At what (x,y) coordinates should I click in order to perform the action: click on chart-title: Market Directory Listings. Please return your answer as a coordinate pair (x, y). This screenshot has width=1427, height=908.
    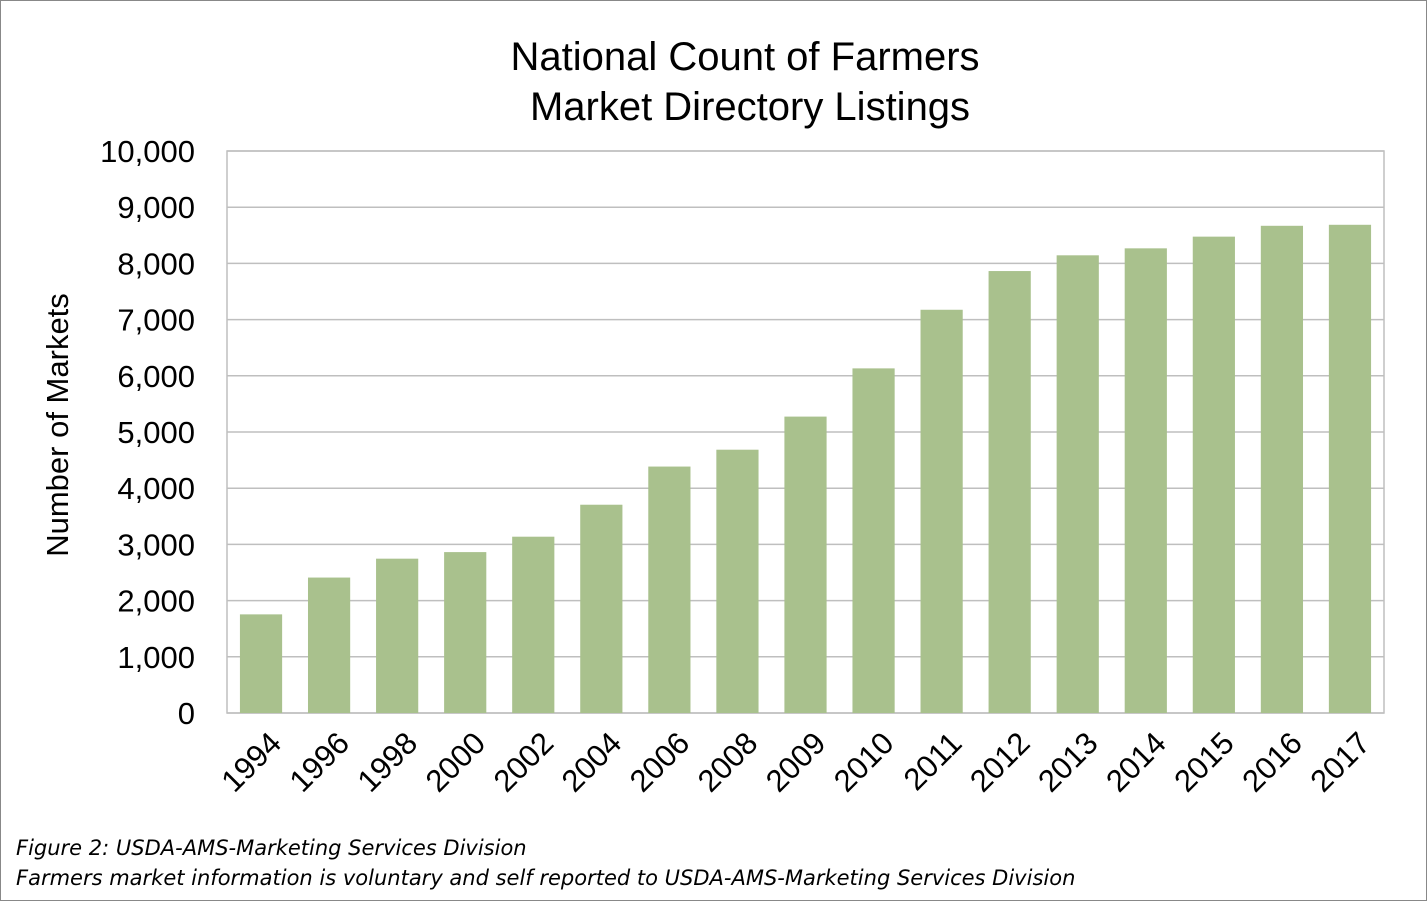
    Looking at the image, I should click on (750, 107).